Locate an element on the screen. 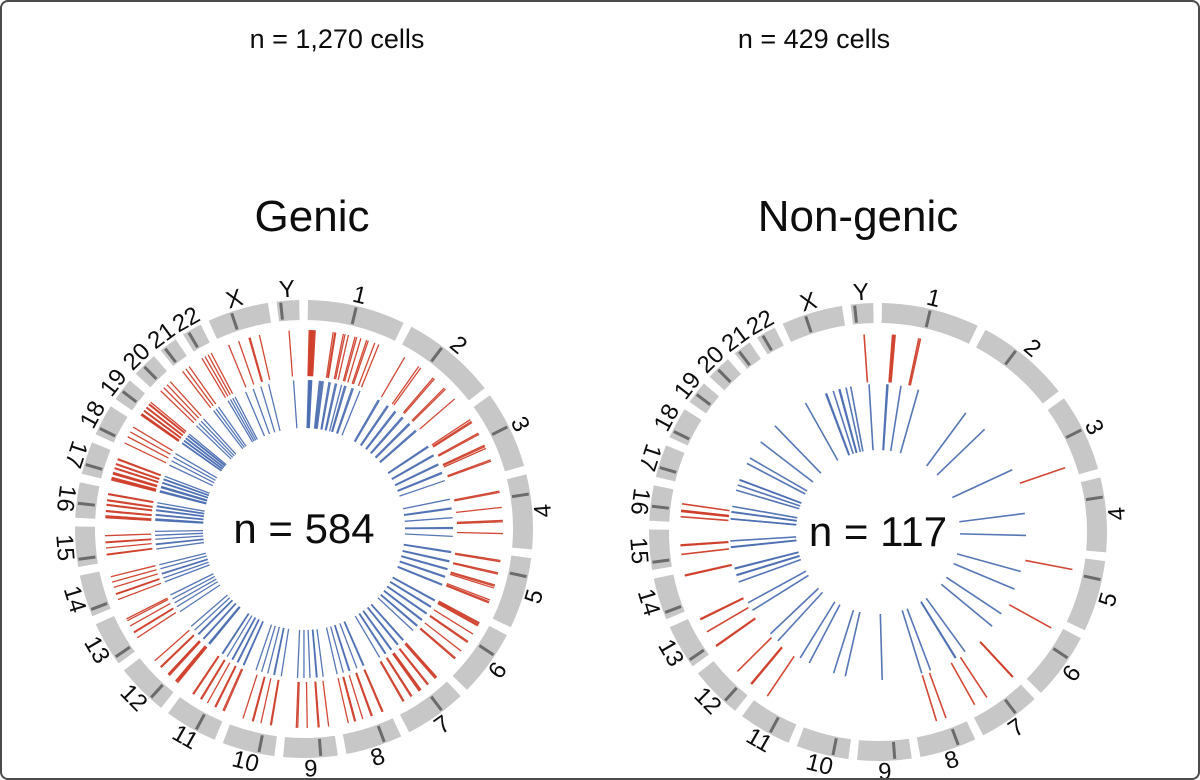  chromosome-label-4: 4 is located at coordinates (1117, 513).